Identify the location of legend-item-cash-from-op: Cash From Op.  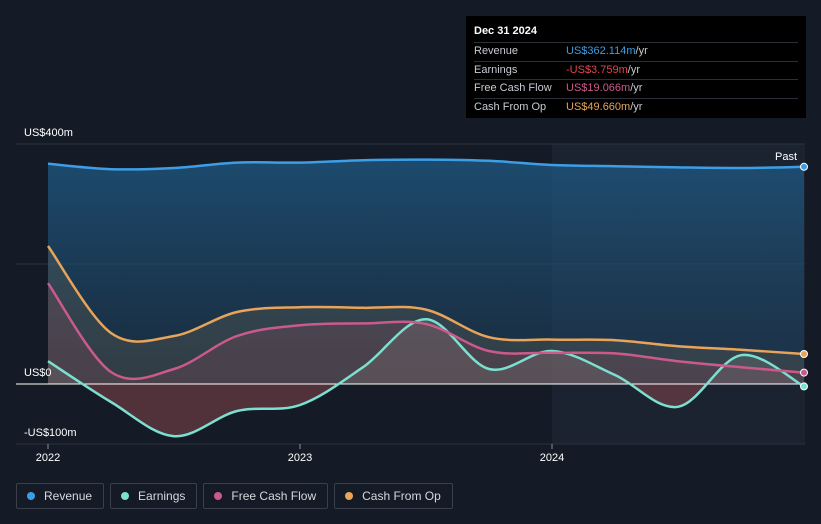
(393, 496).